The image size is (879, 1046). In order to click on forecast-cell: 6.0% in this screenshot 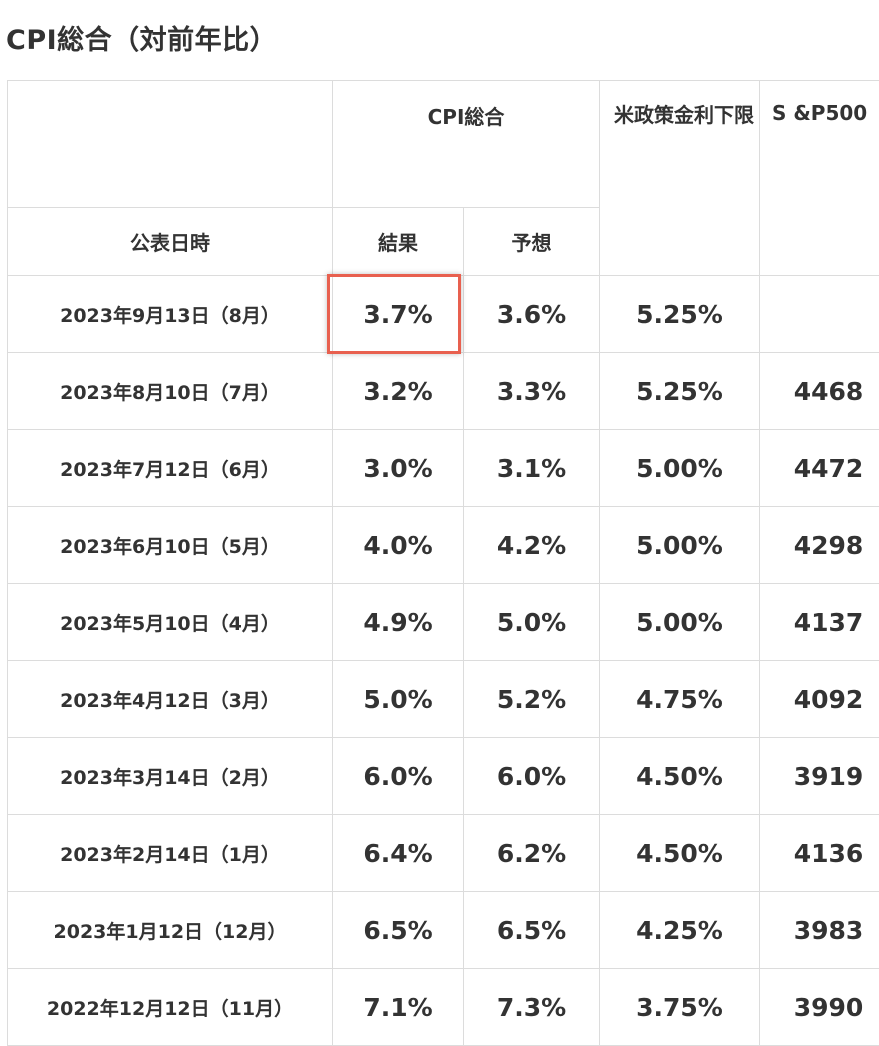, I will do `click(532, 776)`.